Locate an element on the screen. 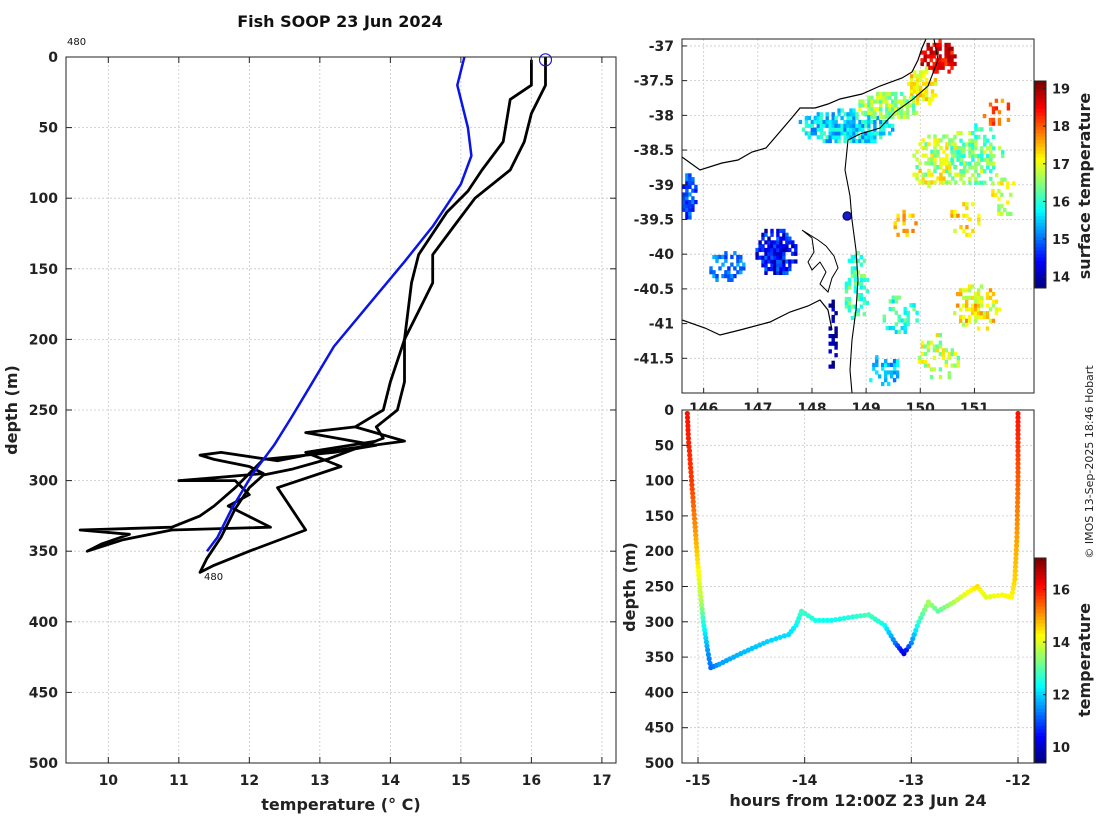 Image resolution: width=1100 pixels, height=820 pixels. profile-y-tick-label: 0 is located at coordinates (53, 58).